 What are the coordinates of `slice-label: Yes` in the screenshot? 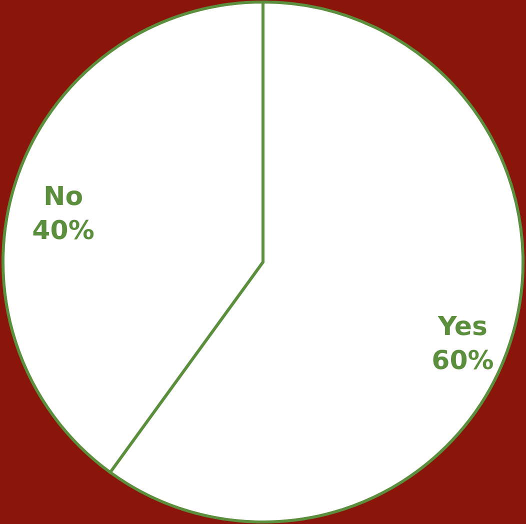 It's located at (462, 327).